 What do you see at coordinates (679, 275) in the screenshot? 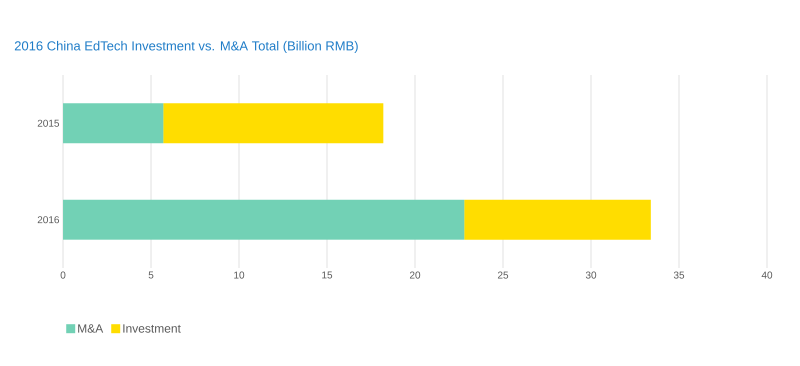
I see `x-tick-label: 35` at bounding box center [679, 275].